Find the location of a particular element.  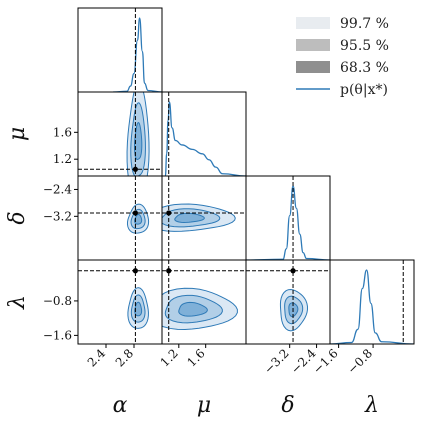

xtick-label-alpha: 2.4 is located at coordinates (97, 358).